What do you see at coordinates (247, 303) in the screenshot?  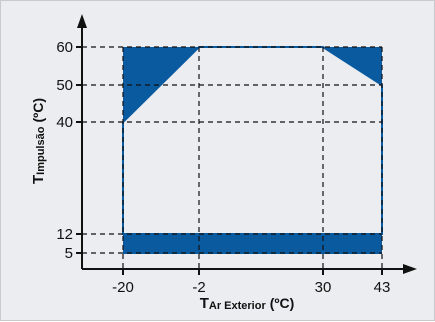 I see `x-axis-title: TAr Exterior (ºC)` at bounding box center [247, 303].